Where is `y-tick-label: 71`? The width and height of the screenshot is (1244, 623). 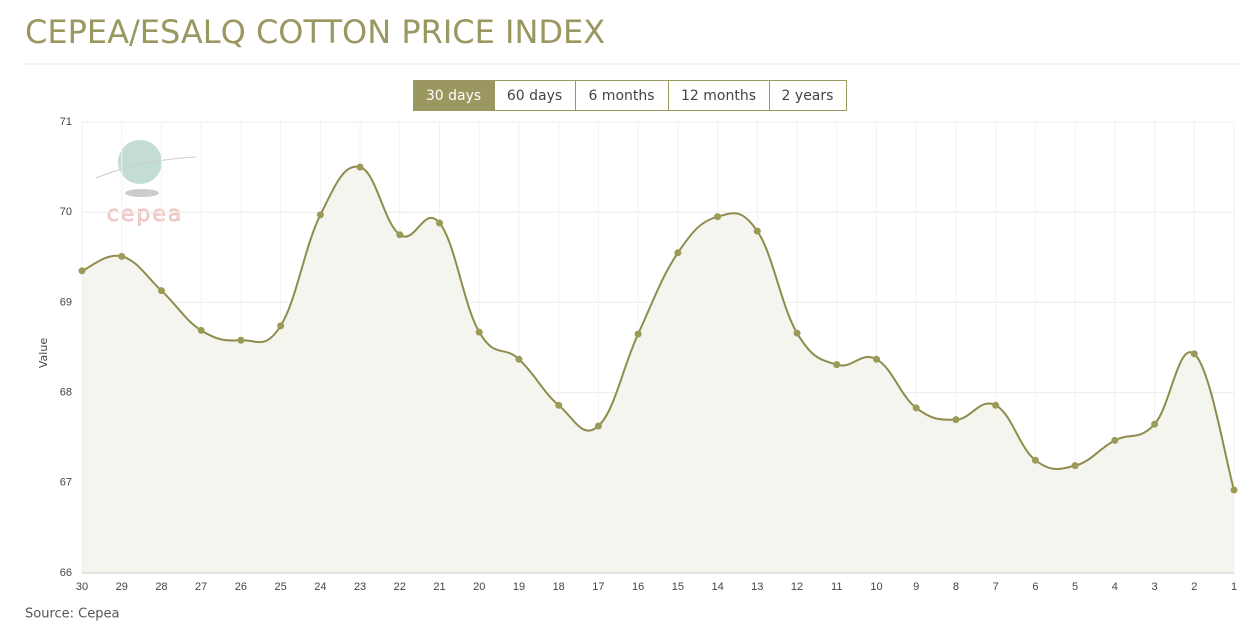
y-tick-label: 71 is located at coordinates (66, 122).